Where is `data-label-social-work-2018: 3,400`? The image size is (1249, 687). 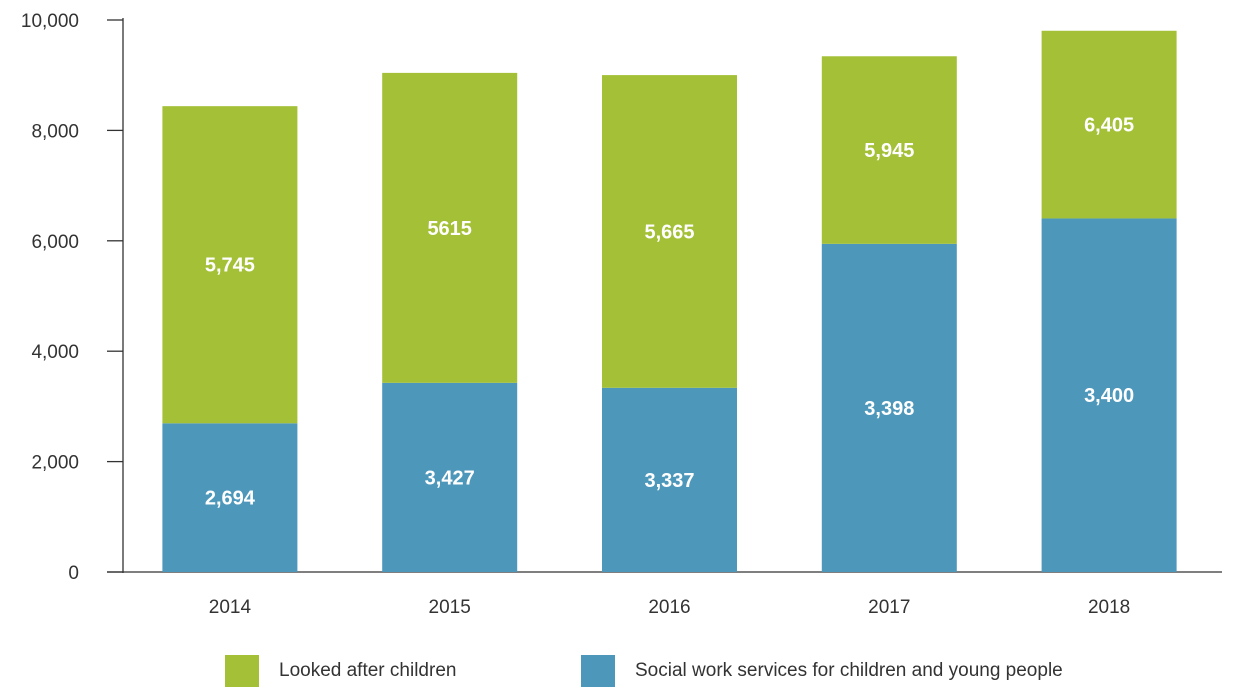
data-label-social-work-2018: 3,400 is located at coordinates (1109, 396).